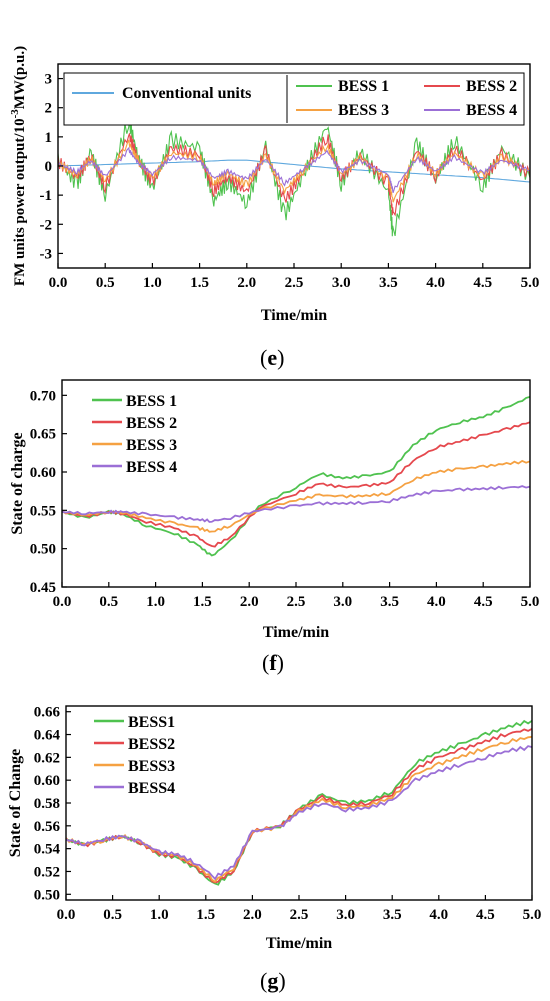 This screenshot has height=1001, width=550. Describe the element at coordinates (299, 813) in the screenshot. I see `series-line-bess4` at that location.